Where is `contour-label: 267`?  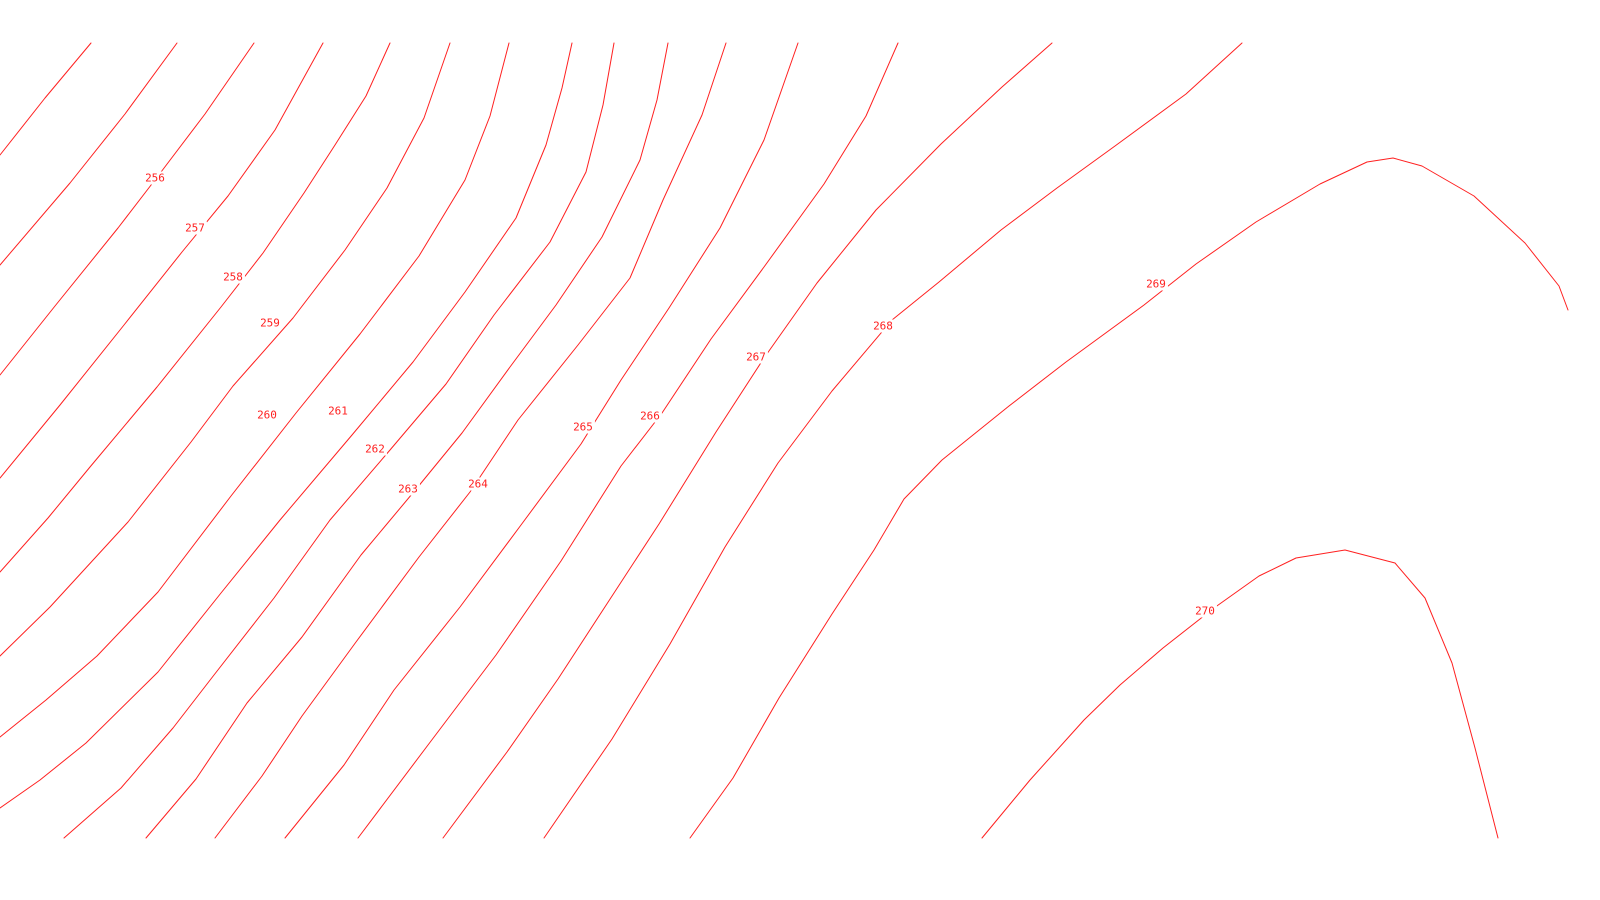
contour-label: 267 is located at coordinates (756, 357).